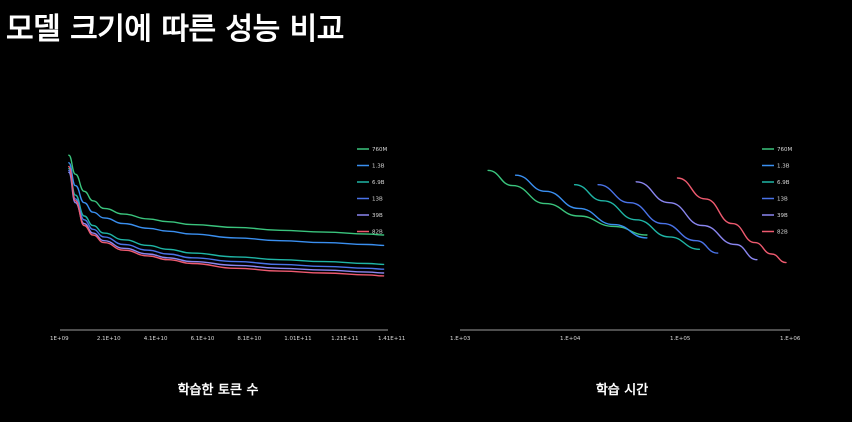 The height and width of the screenshot is (422, 852). Describe the element at coordinates (249, 339) in the screenshot. I see `x-tick-label: 8.1E+10` at that location.